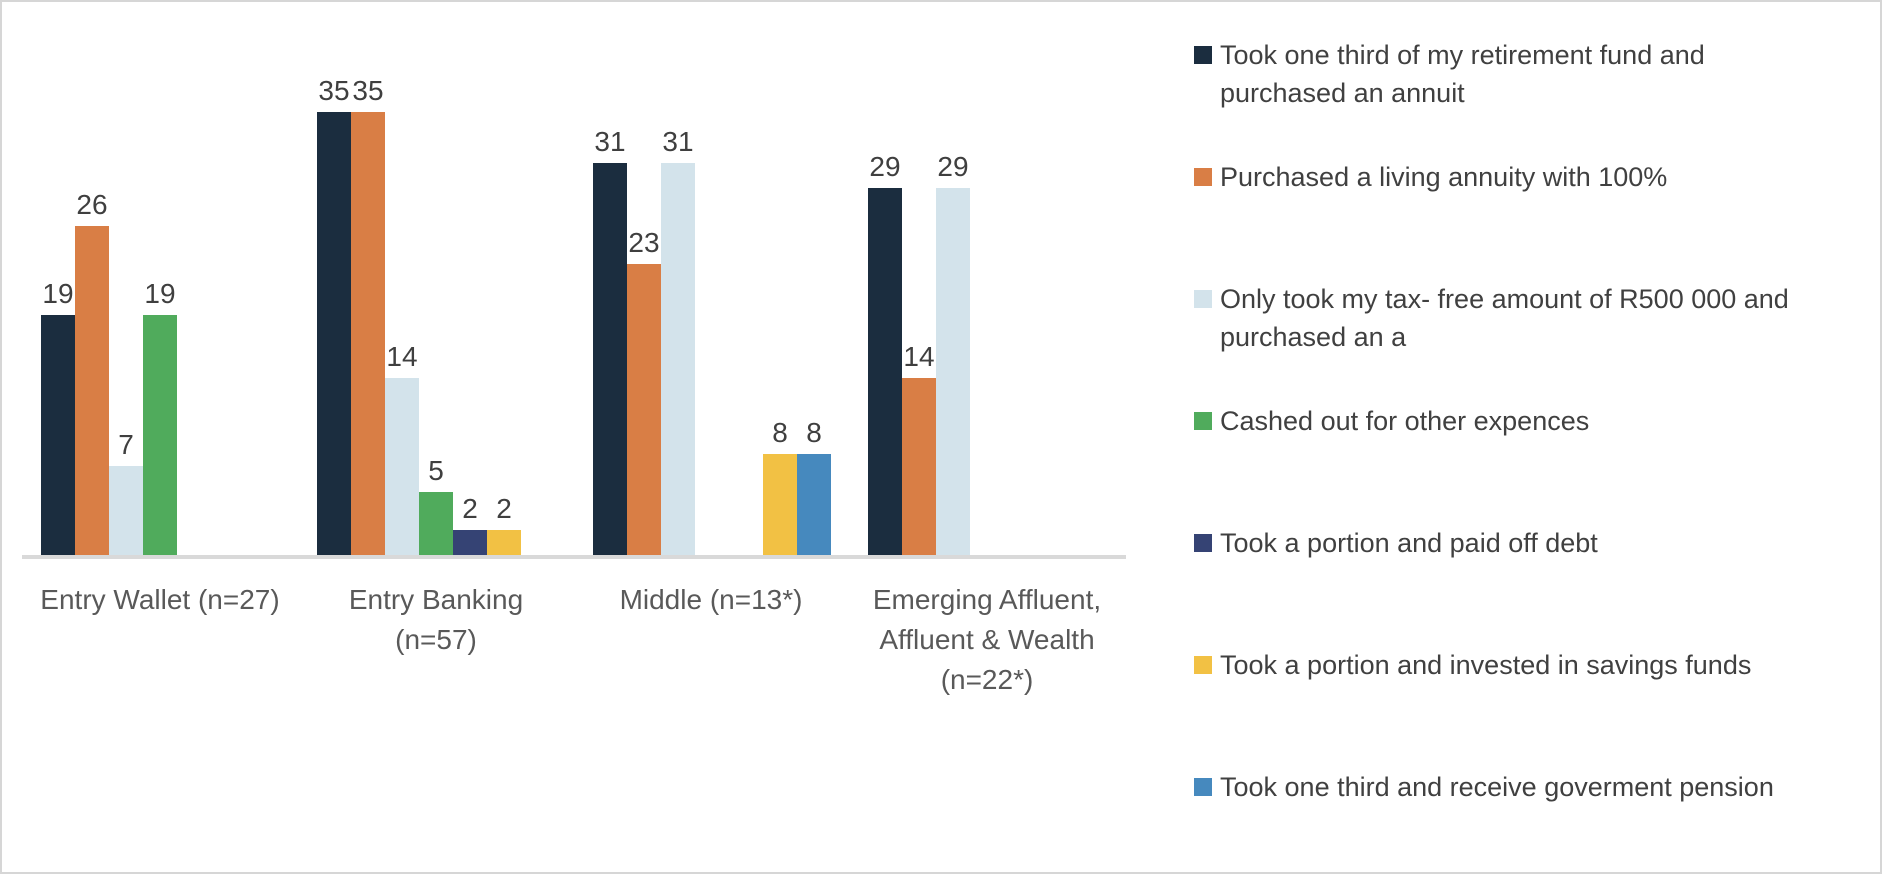 The width and height of the screenshot is (1882, 874). Describe the element at coordinates (644, 242) in the screenshot. I see `bar-value-label: 23` at that location.